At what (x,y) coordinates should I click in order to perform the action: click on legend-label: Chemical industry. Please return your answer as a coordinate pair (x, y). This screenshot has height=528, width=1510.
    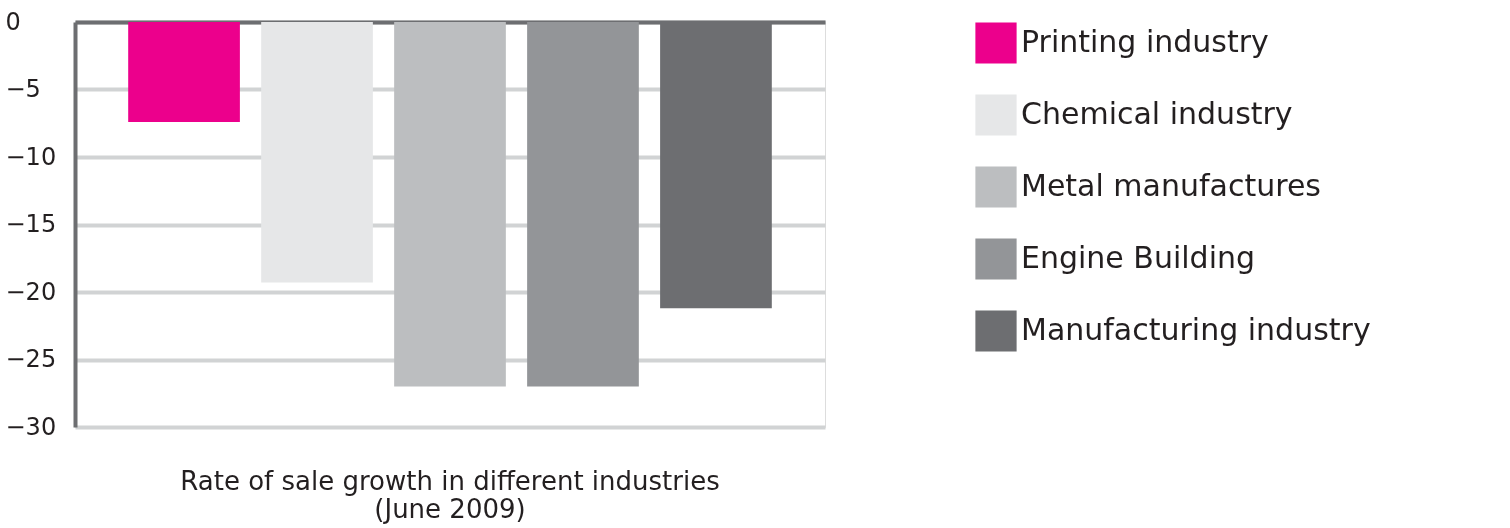
    Looking at the image, I should click on (1157, 113).